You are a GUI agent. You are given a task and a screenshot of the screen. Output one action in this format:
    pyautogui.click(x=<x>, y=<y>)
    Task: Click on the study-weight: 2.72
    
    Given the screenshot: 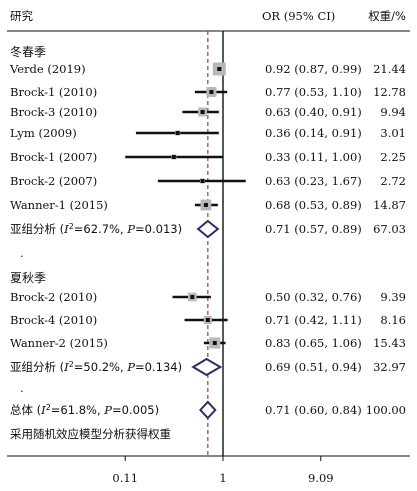 What is the action you would take?
    pyautogui.click(x=393, y=181)
    